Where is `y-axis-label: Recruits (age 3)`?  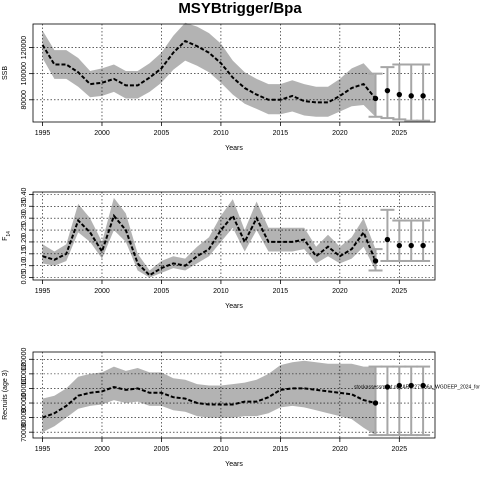 y-axis-label: Recruits (age 3) is located at coordinates (5, 395).